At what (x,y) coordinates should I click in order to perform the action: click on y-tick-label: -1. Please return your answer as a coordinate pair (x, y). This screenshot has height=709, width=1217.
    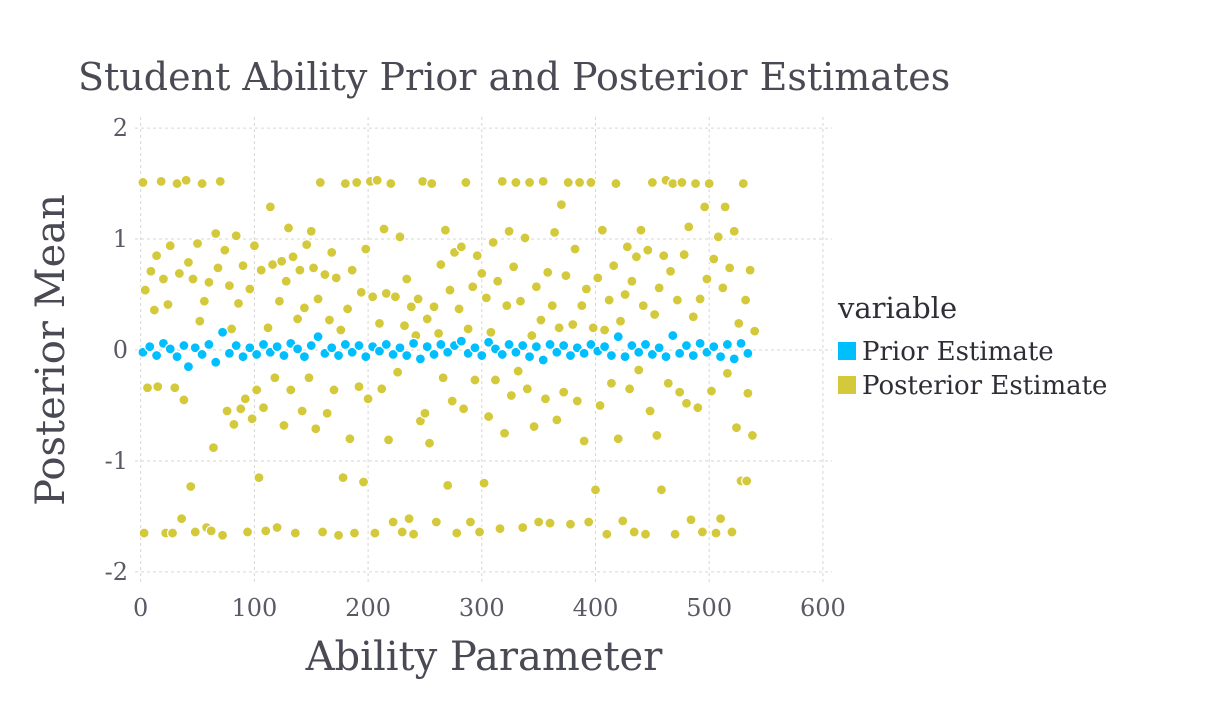
    Looking at the image, I should click on (116, 461).